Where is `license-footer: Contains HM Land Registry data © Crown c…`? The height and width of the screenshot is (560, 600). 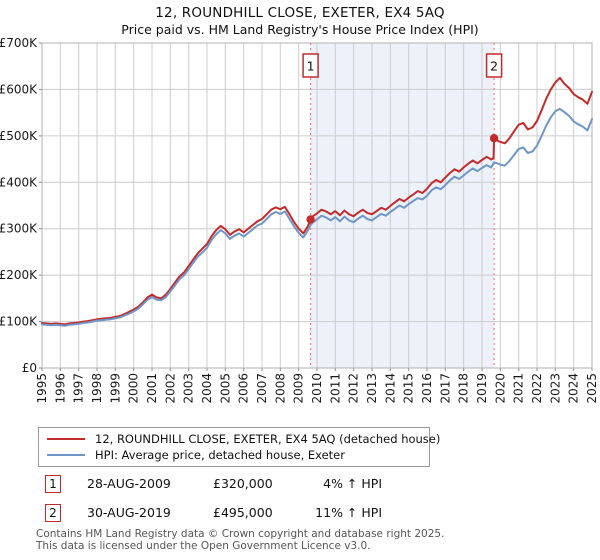 license-footer: Contains HM Land Registry data © Crown c… is located at coordinates (240, 540).